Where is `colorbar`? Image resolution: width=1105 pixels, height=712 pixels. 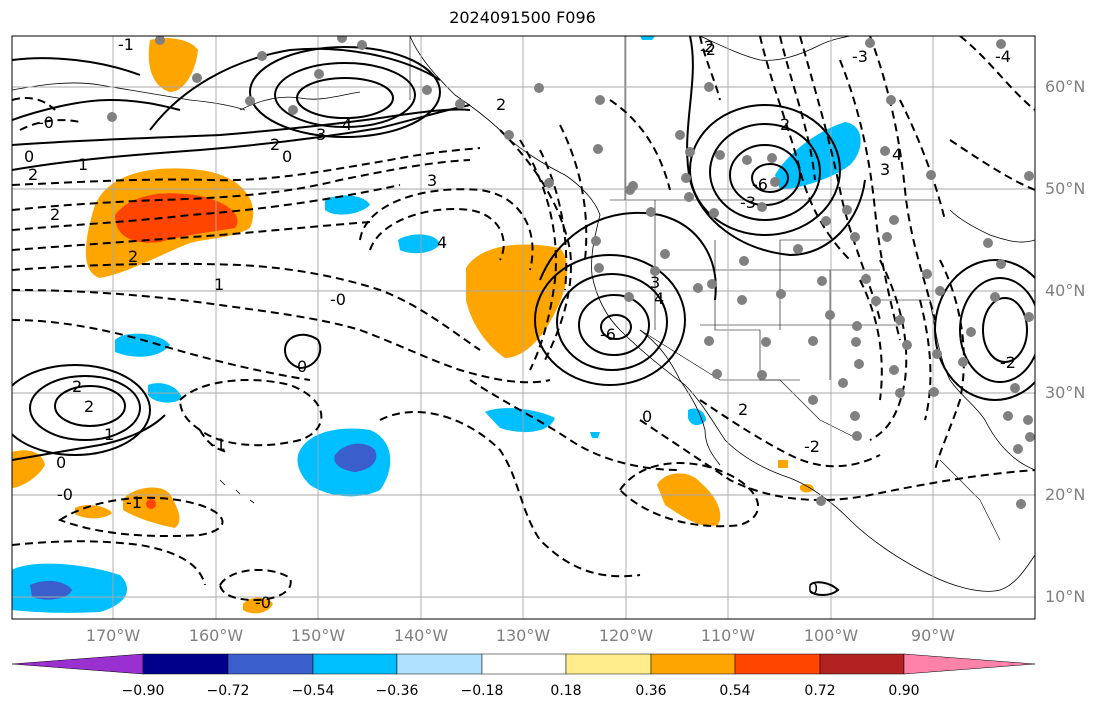 colorbar is located at coordinates (523, 664).